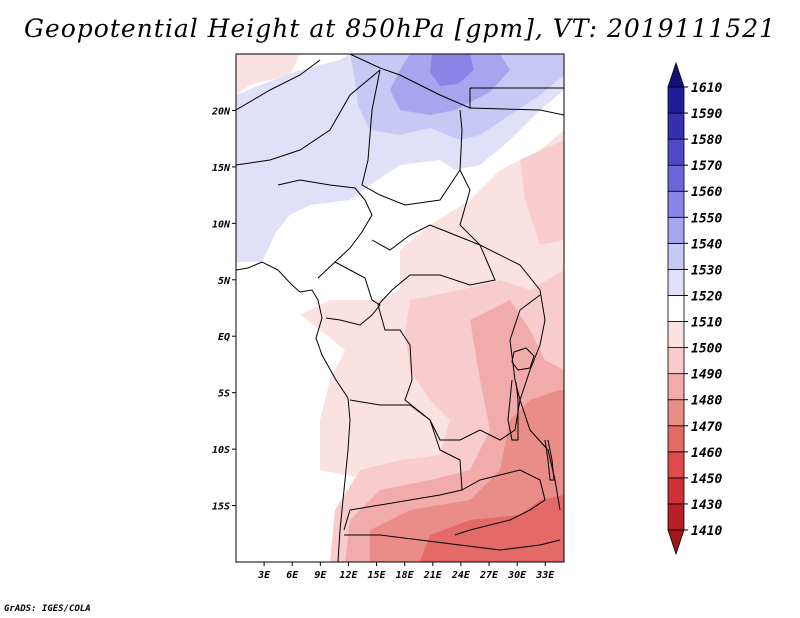  I want to click on lat-tick-label: 15N, so click(221, 168).